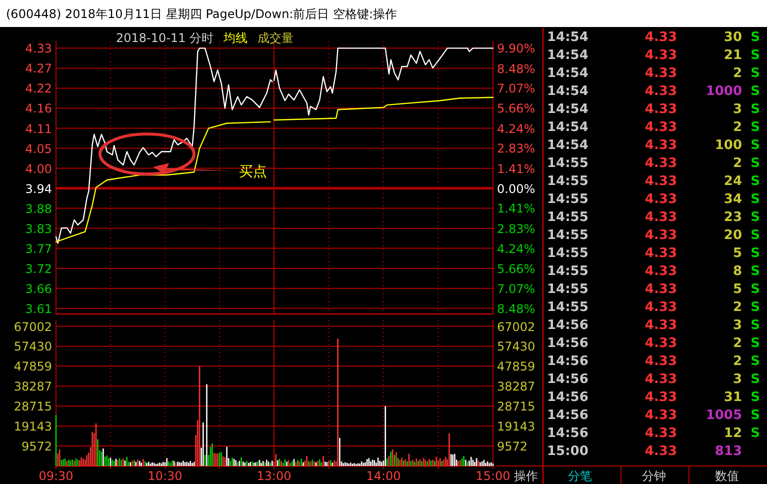 This screenshot has width=767, height=484. Describe the element at coordinates (727, 476) in the screenshot. I see `text: 数值` at that location.